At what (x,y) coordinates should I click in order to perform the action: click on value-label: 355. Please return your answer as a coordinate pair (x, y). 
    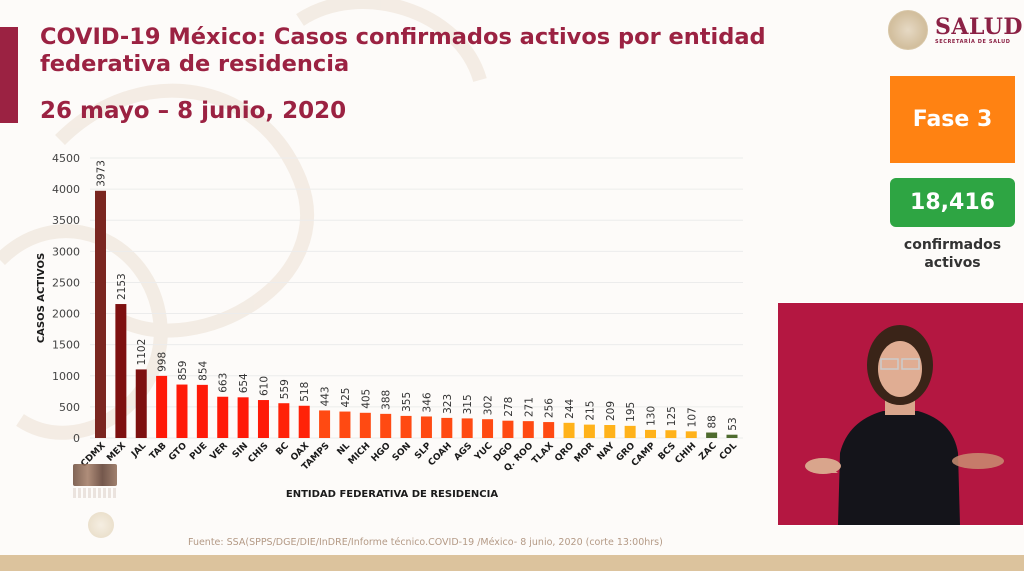
    Looking at the image, I should click on (407, 402).